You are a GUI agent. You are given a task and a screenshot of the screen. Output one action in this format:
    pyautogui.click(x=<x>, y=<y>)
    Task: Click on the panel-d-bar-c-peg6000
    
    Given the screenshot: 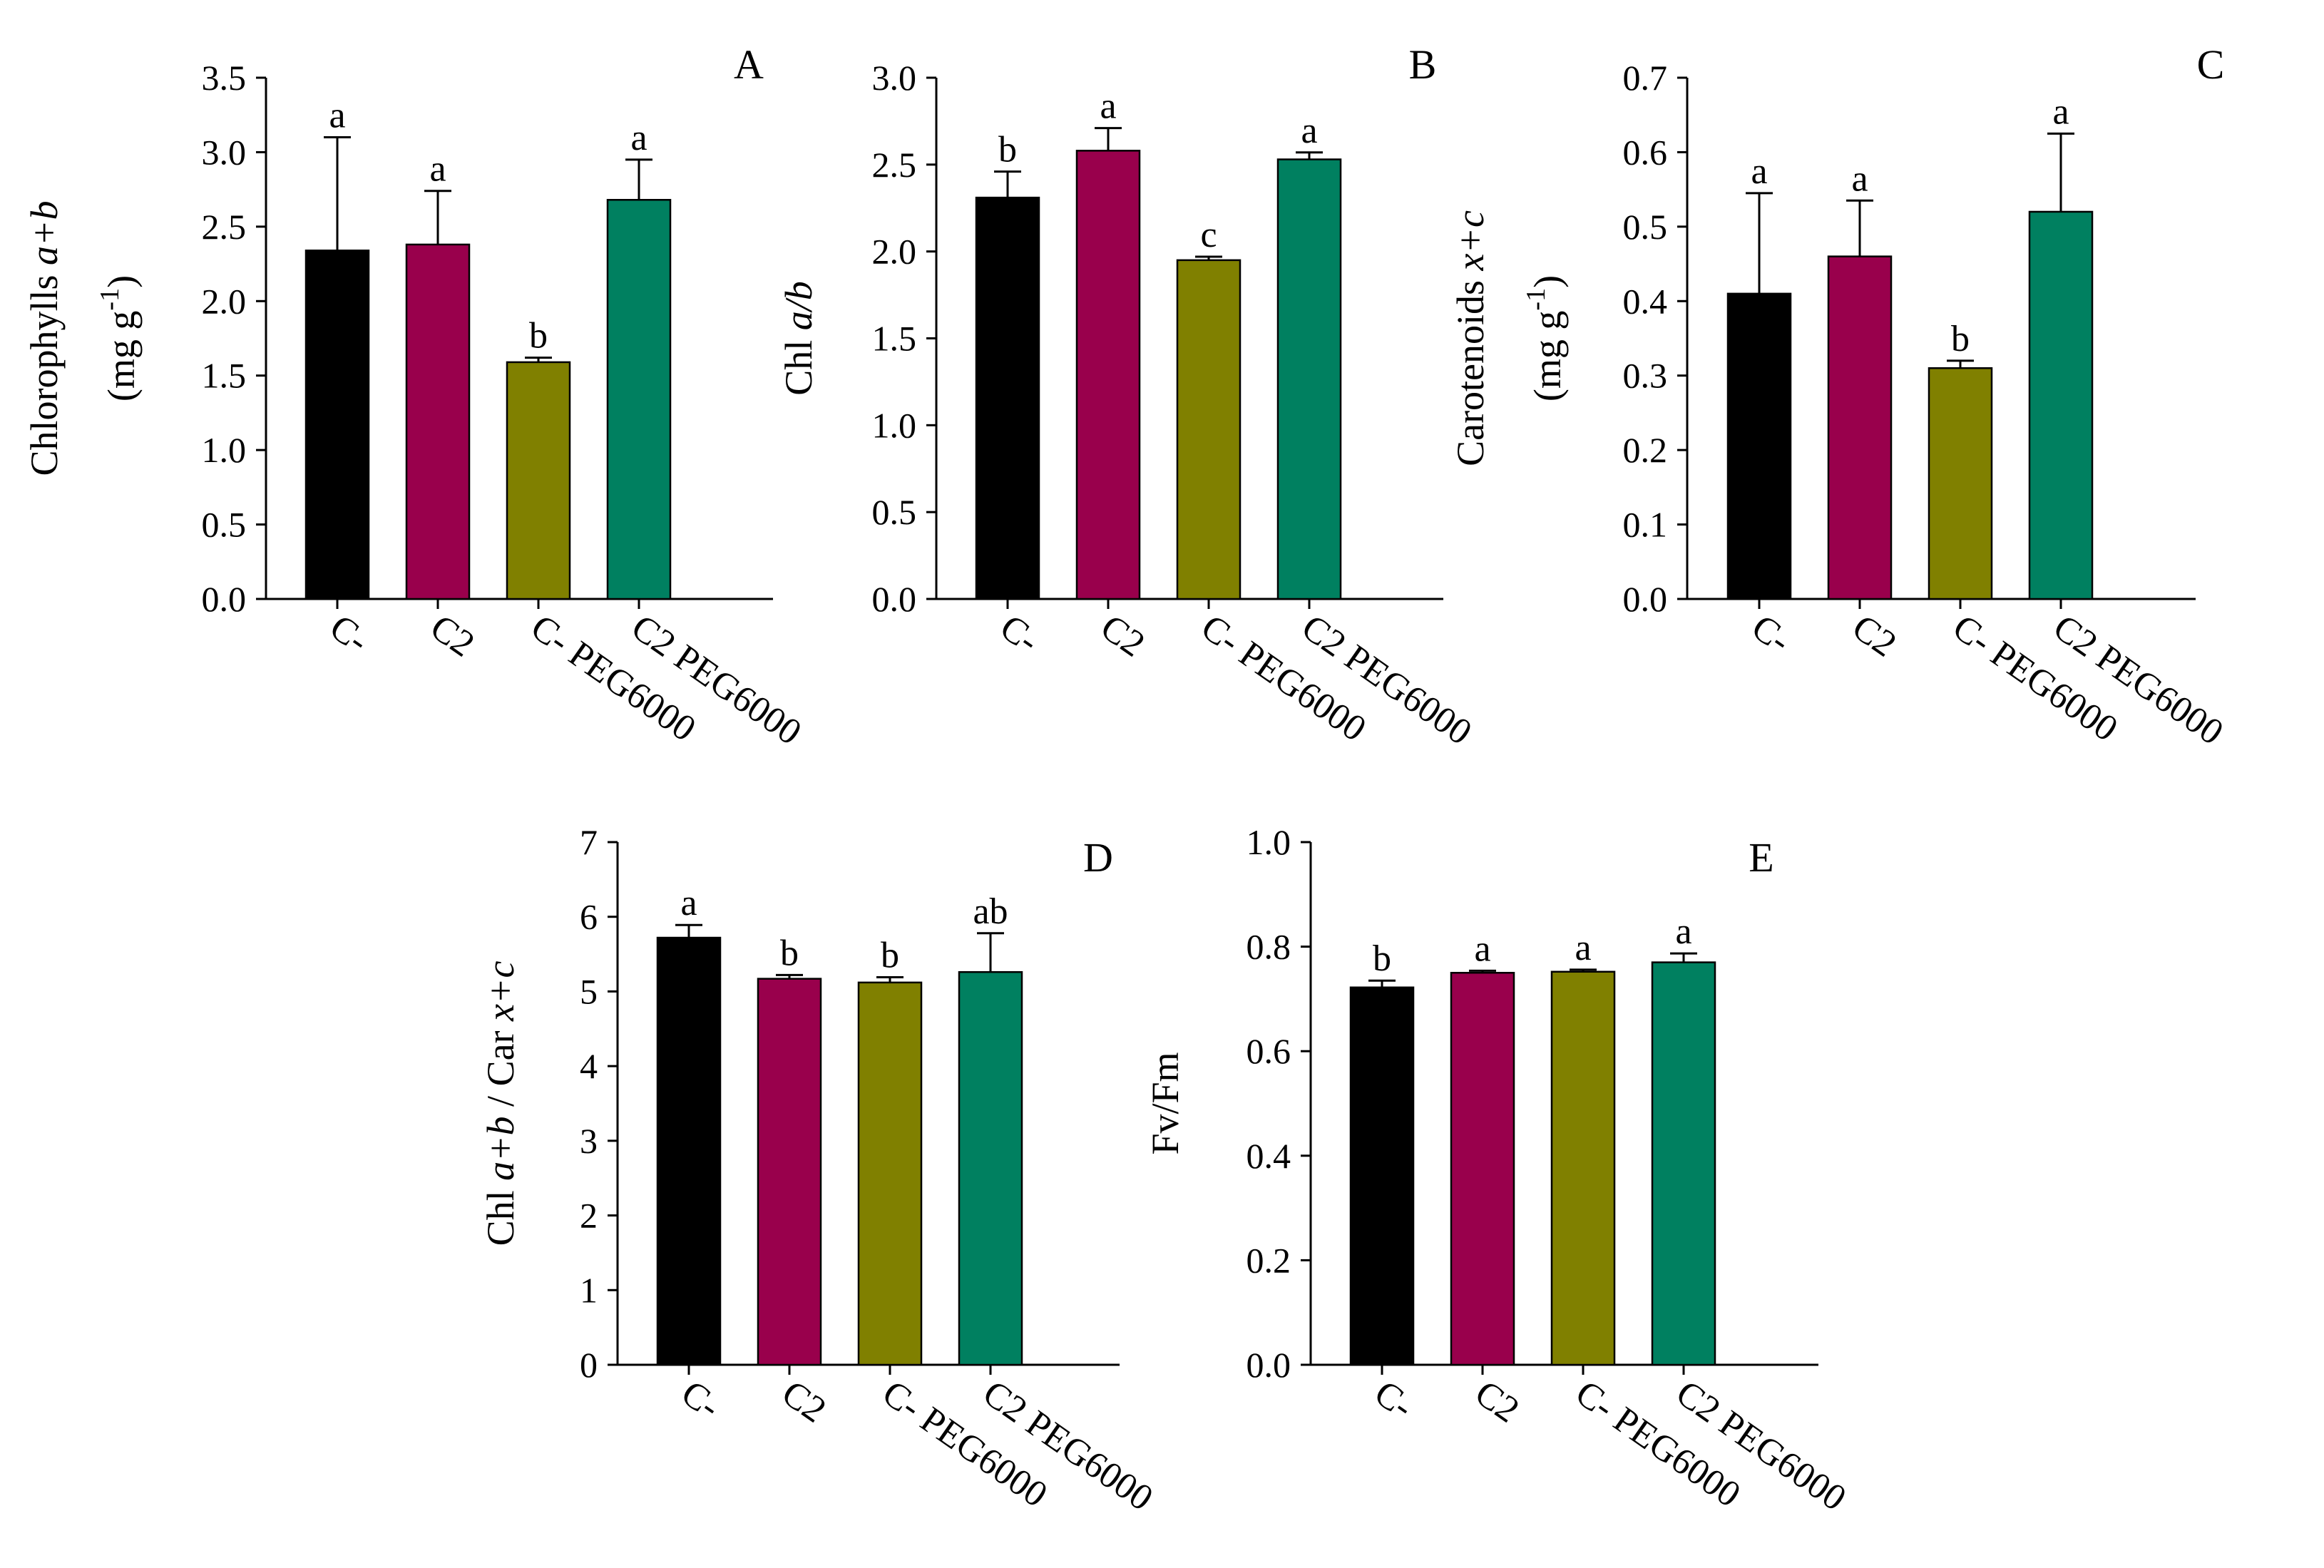 What is the action you would take?
    pyautogui.click(x=890, y=1173)
    